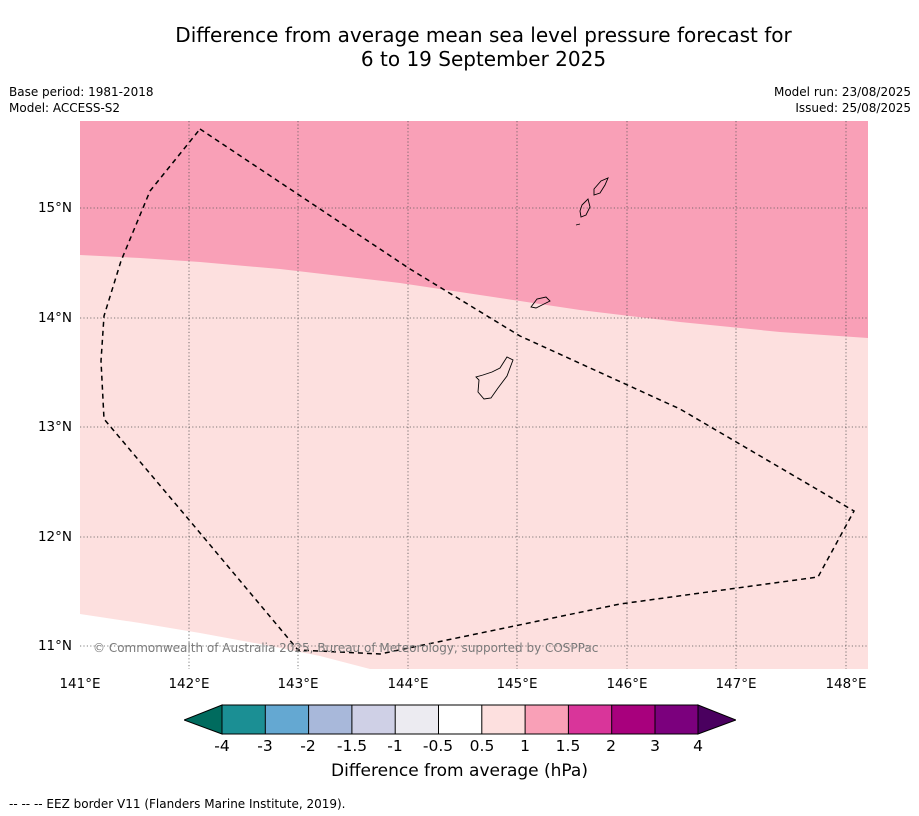  I want to click on colorbar-tick: -0.5, so click(438, 746).